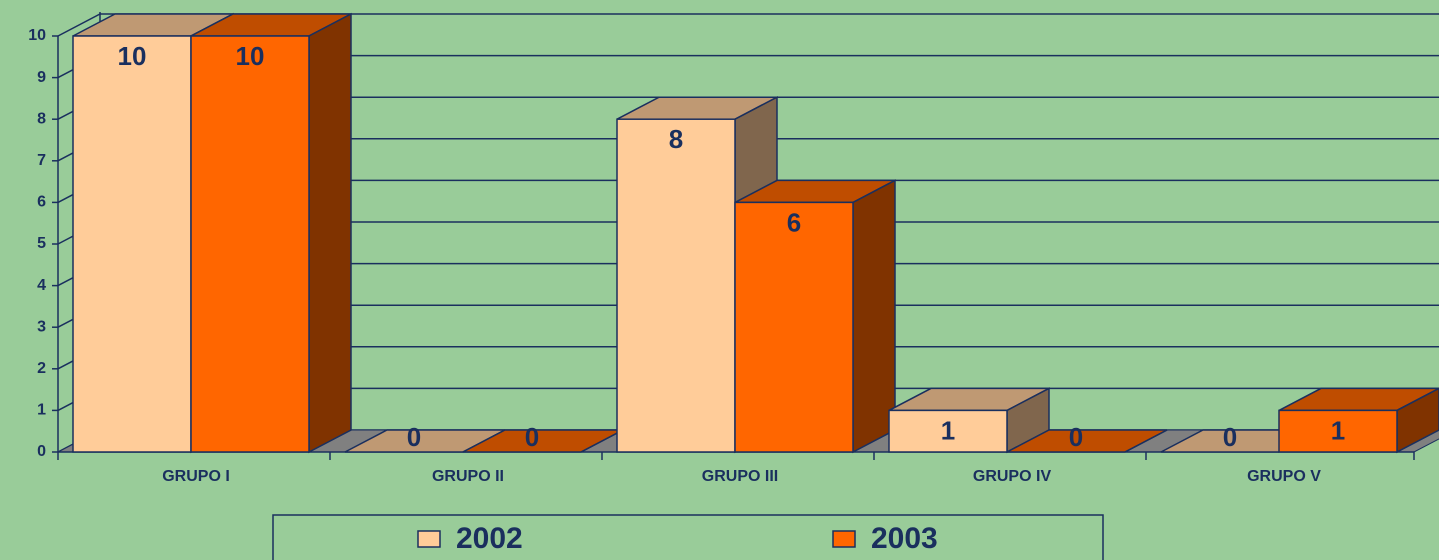  I want to click on y-tick-label: 10, so click(37, 35).